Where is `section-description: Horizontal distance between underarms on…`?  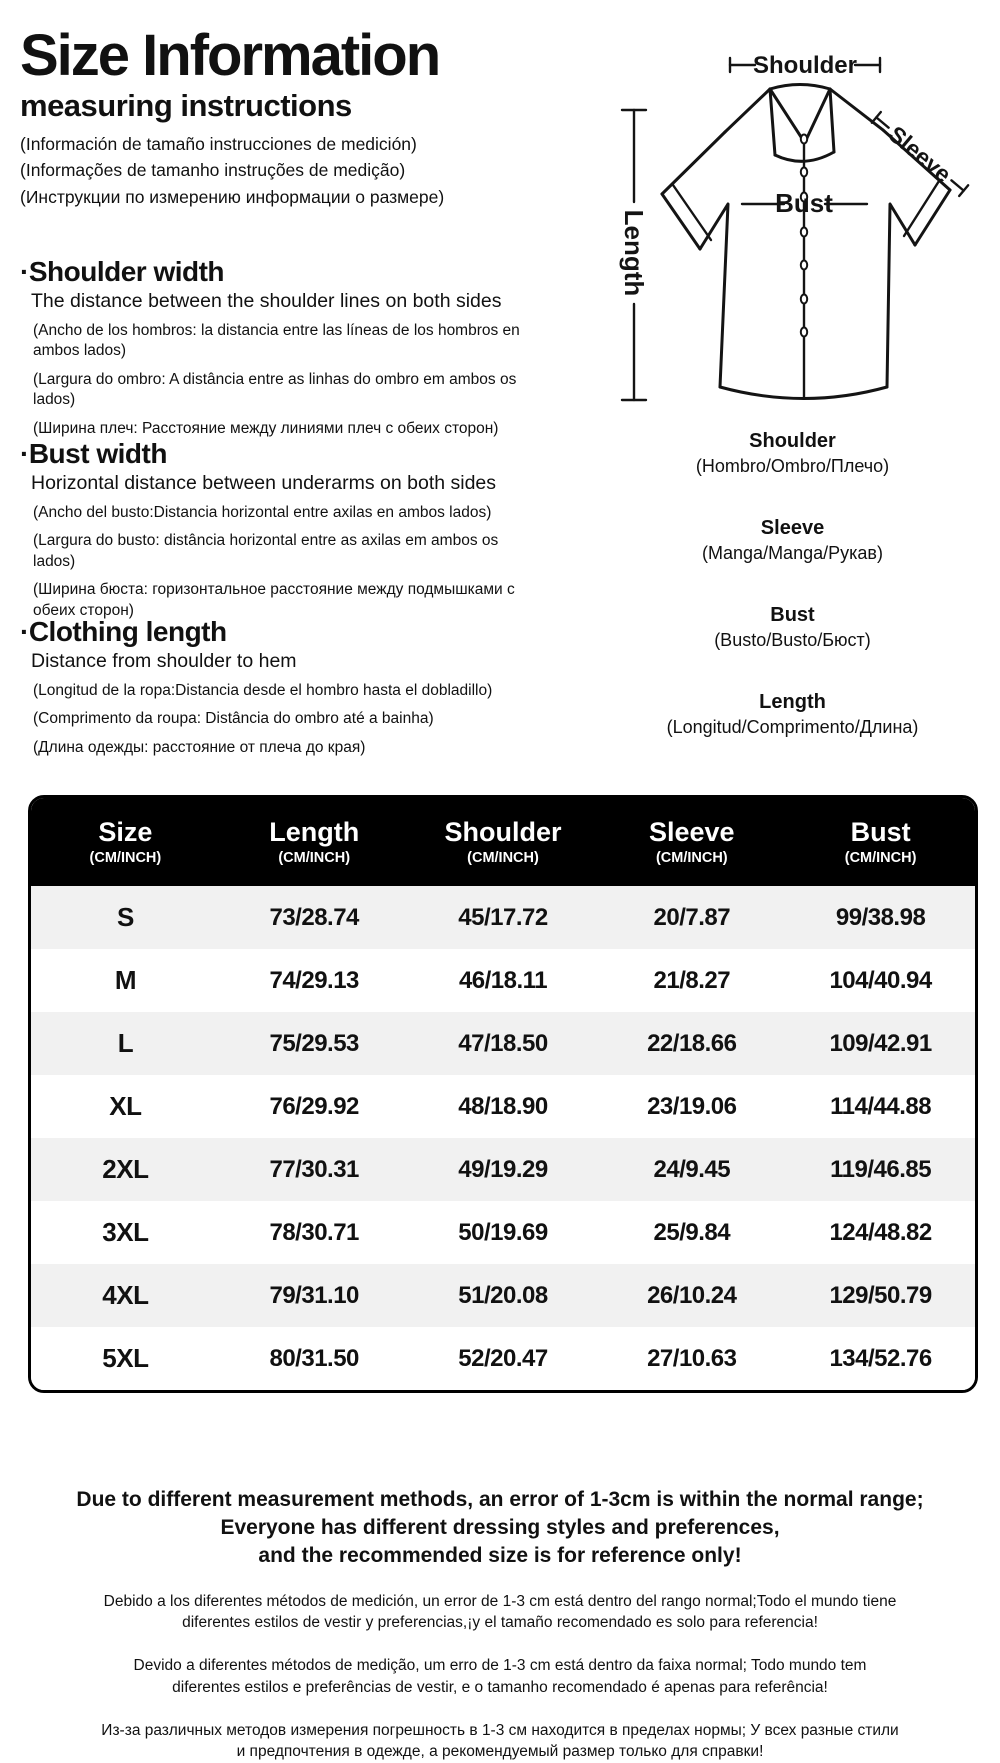 section-description: Horizontal distance between underarms on… is located at coordinates (264, 483).